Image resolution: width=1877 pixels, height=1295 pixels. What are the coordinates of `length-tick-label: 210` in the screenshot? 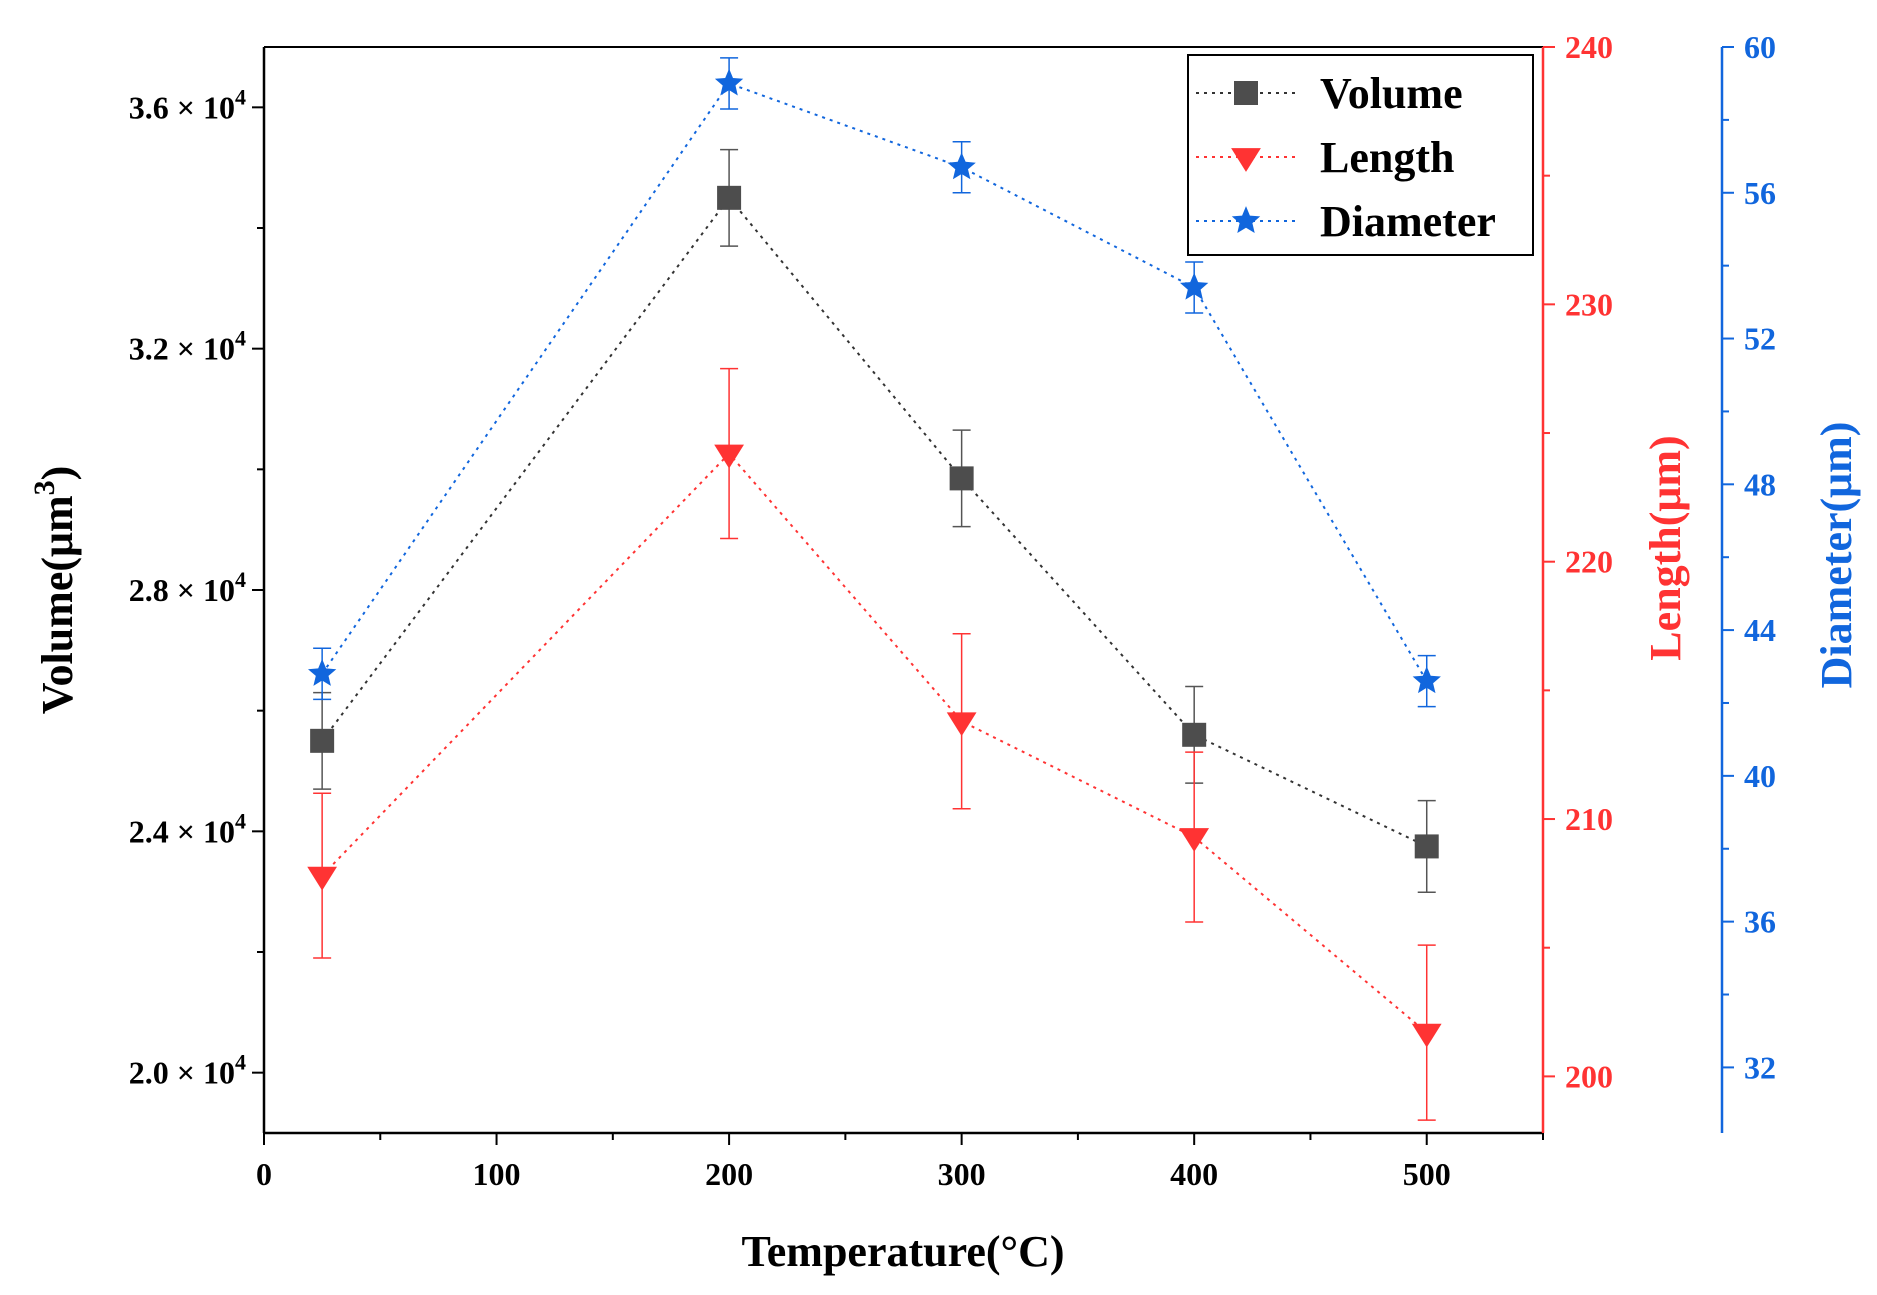 It's located at (1589, 819).